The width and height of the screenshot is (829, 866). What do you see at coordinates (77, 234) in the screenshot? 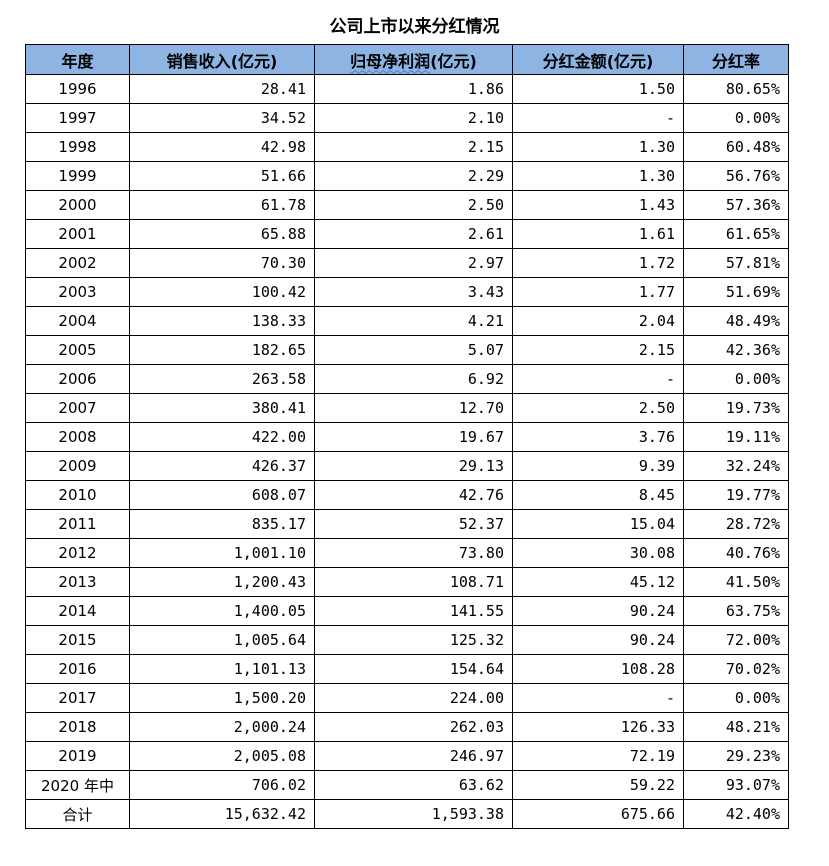
I see `cell-year: 2001` at bounding box center [77, 234].